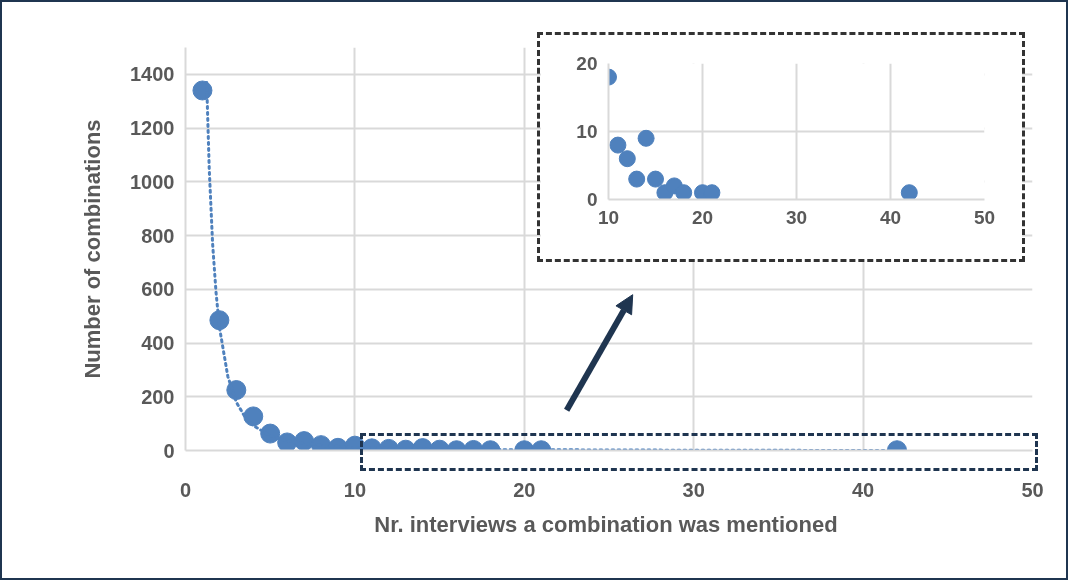 Image resolution: width=1068 pixels, height=580 pixels. Describe the element at coordinates (587, 131) in the screenshot. I see `y-tick-label: 10` at that location.